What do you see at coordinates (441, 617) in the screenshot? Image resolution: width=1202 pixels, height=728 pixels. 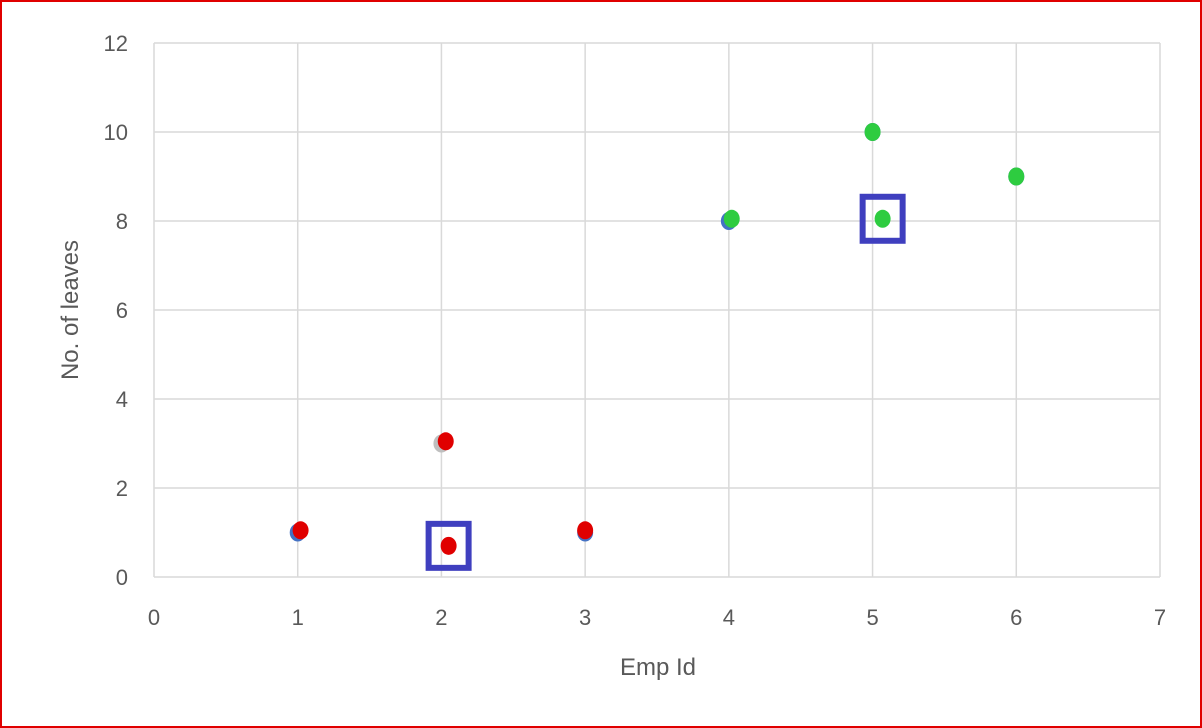 I see `x-tick-label: 2` at bounding box center [441, 617].